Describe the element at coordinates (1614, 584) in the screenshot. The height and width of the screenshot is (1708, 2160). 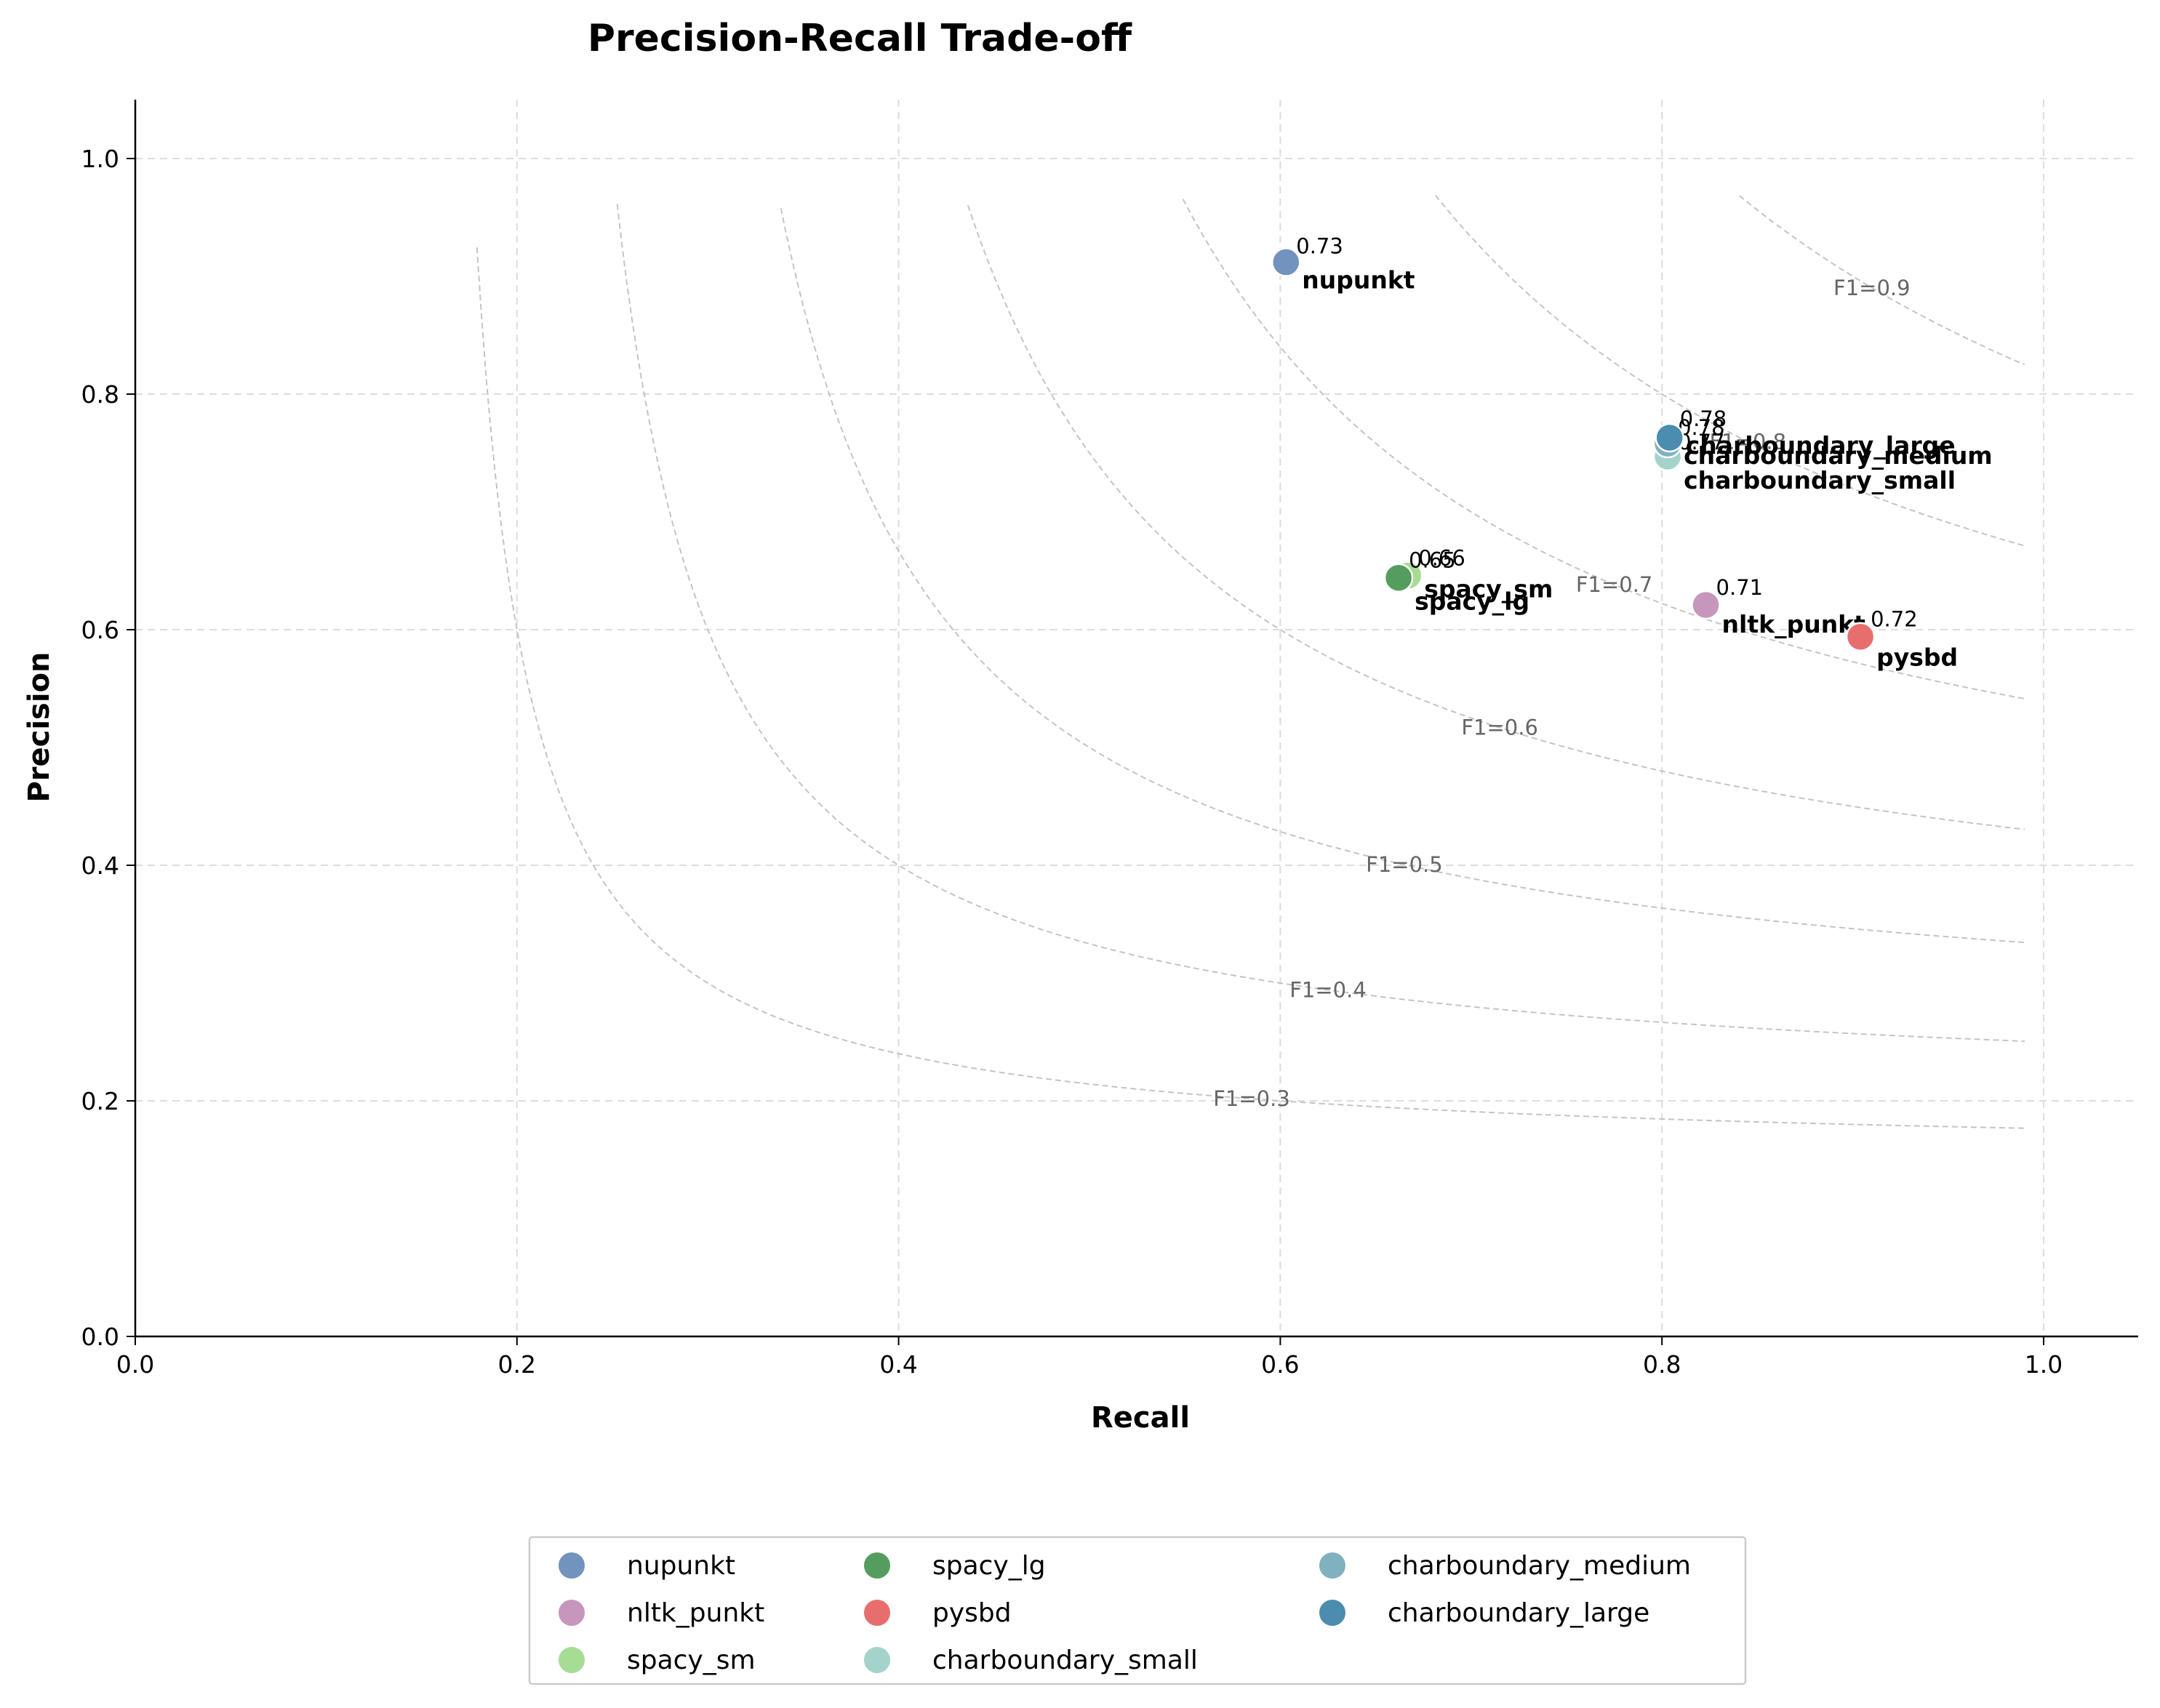
I see `iso-f1-label: F1=0.7` at that location.